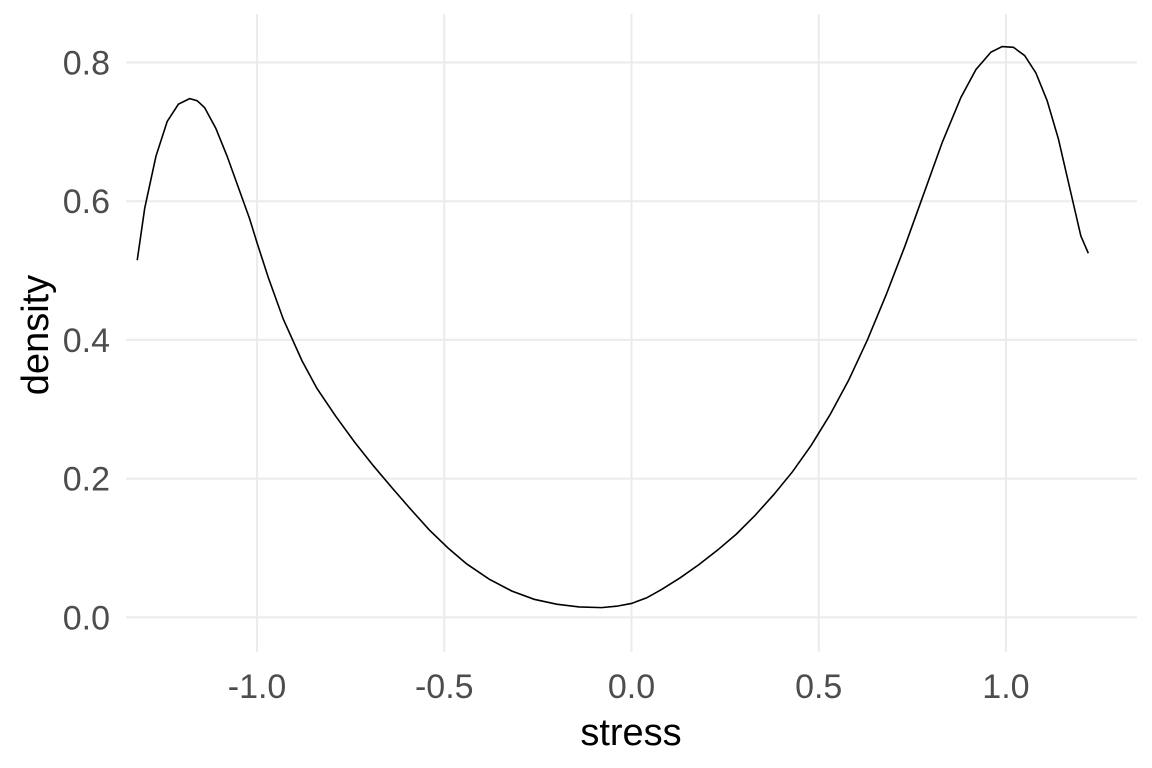  Describe the element at coordinates (1005, 687) in the screenshot. I see `x-tick-label: 1.0` at that location.